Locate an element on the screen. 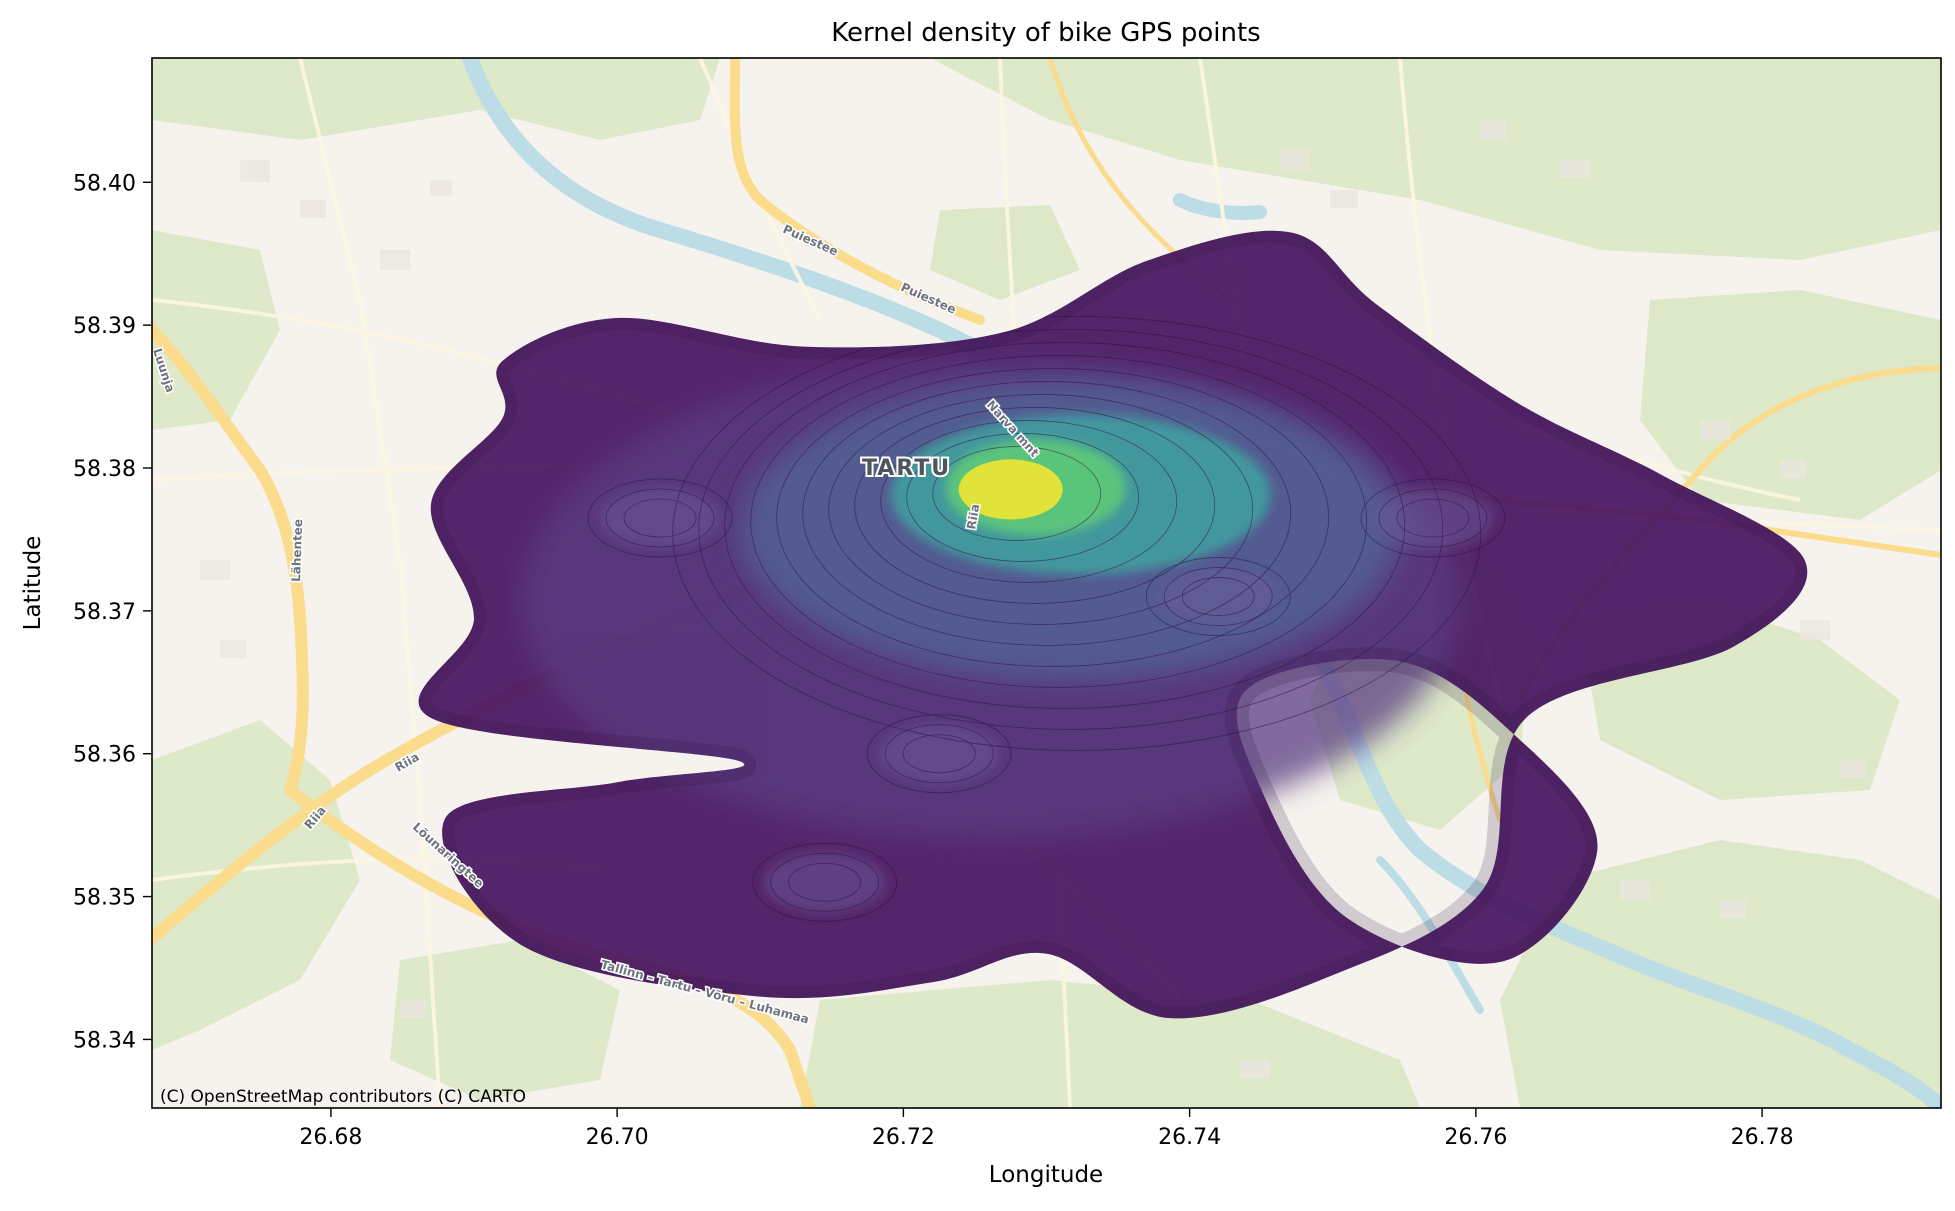  y-axis: 58.34 58.35 58.36 58.37 58.38 58.39 58.40 is located at coordinates (112, 612).